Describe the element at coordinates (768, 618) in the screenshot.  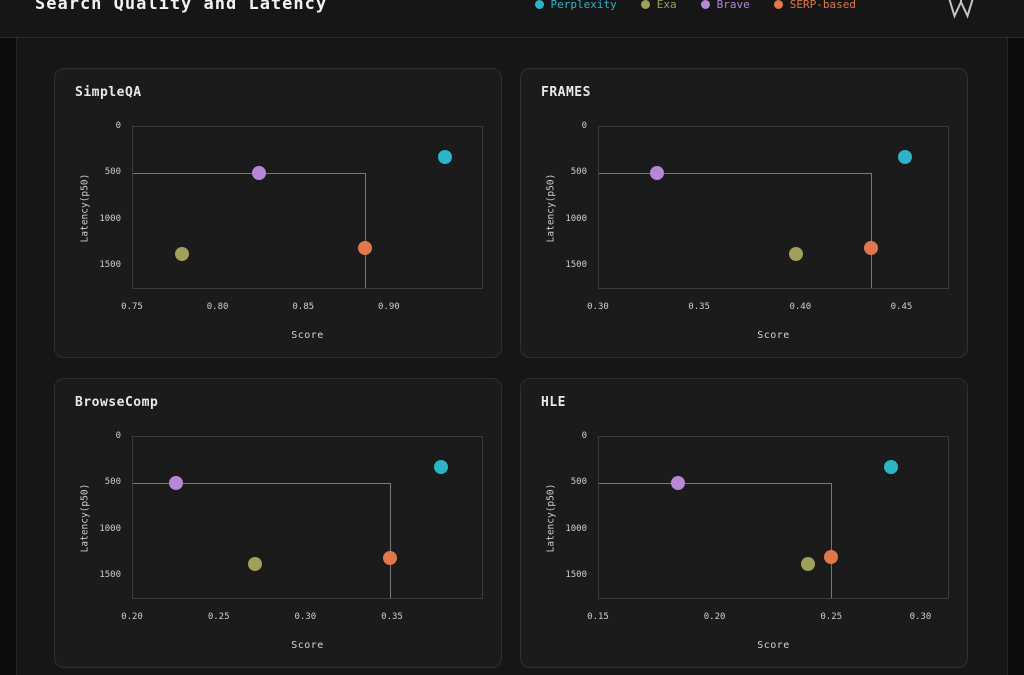
I see `x-axis-ticks: 0.15 0.20 0.25 0.30` at that location.